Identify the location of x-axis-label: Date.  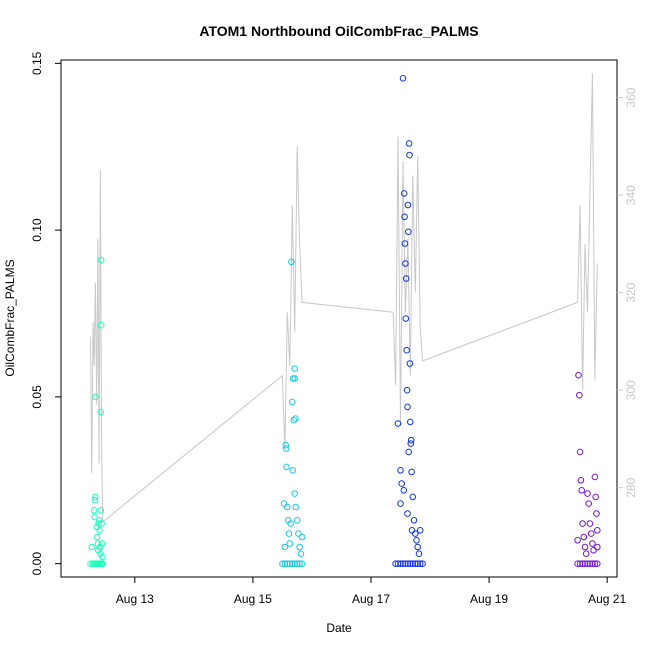
(339, 628).